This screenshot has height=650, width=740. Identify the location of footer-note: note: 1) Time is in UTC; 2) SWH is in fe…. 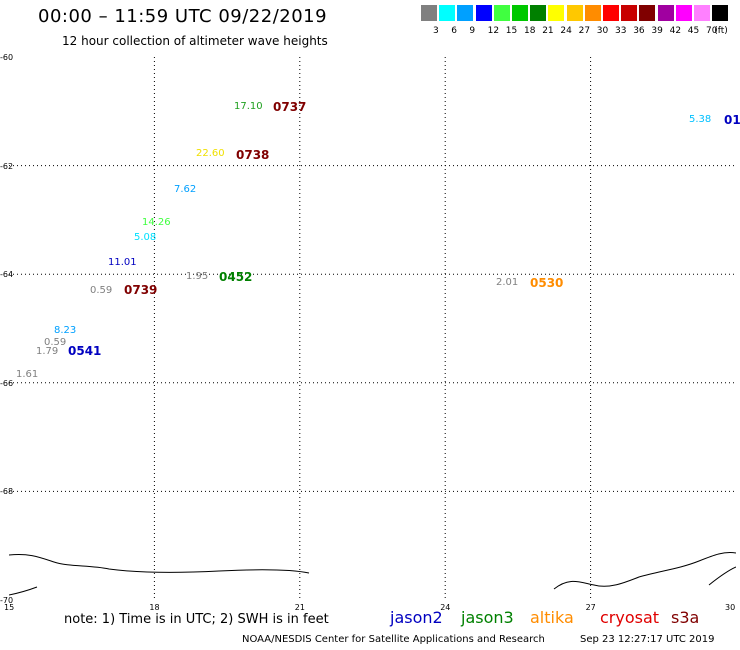
(196, 619).